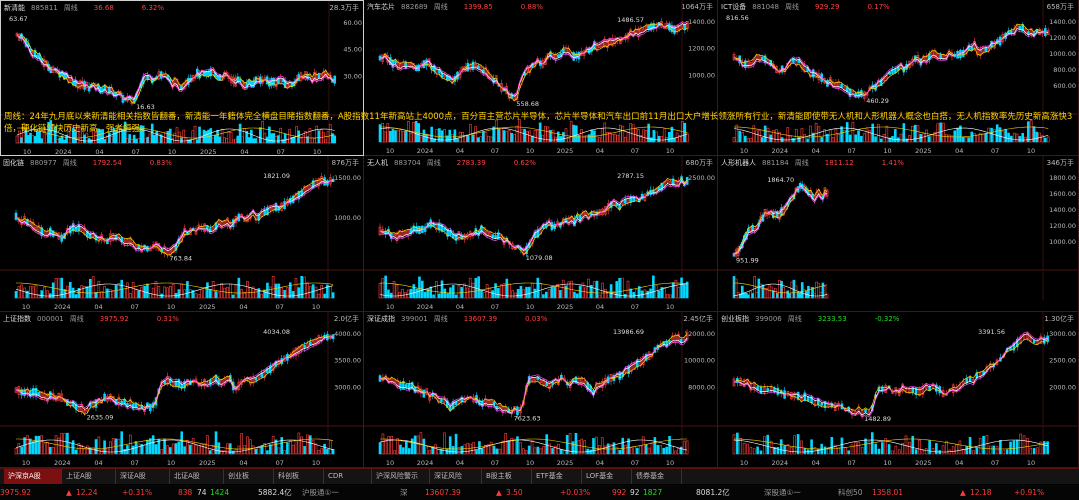 The image size is (1079, 500). What do you see at coordinates (202, 492) in the screenshot?
I see `sh-flat-count: 74` at bounding box center [202, 492].